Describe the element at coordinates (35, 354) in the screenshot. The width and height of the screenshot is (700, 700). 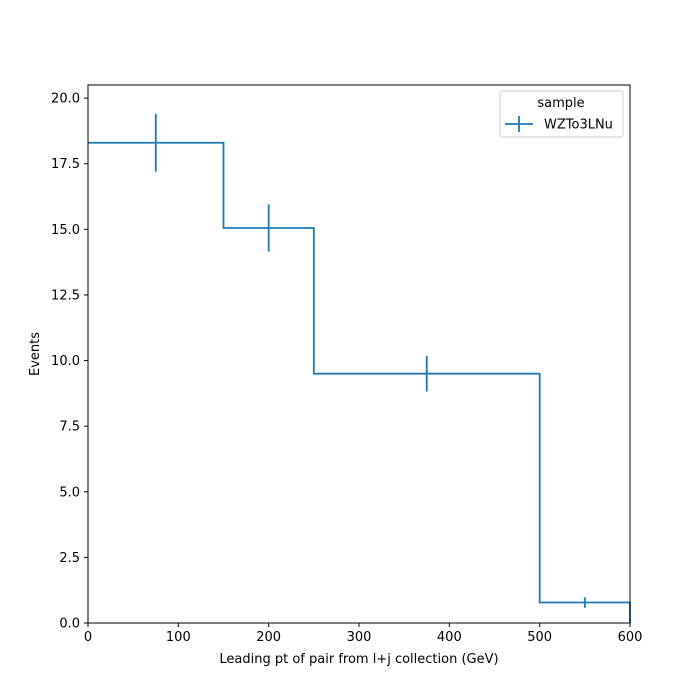
I see `y-axis-label: Events` at that location.